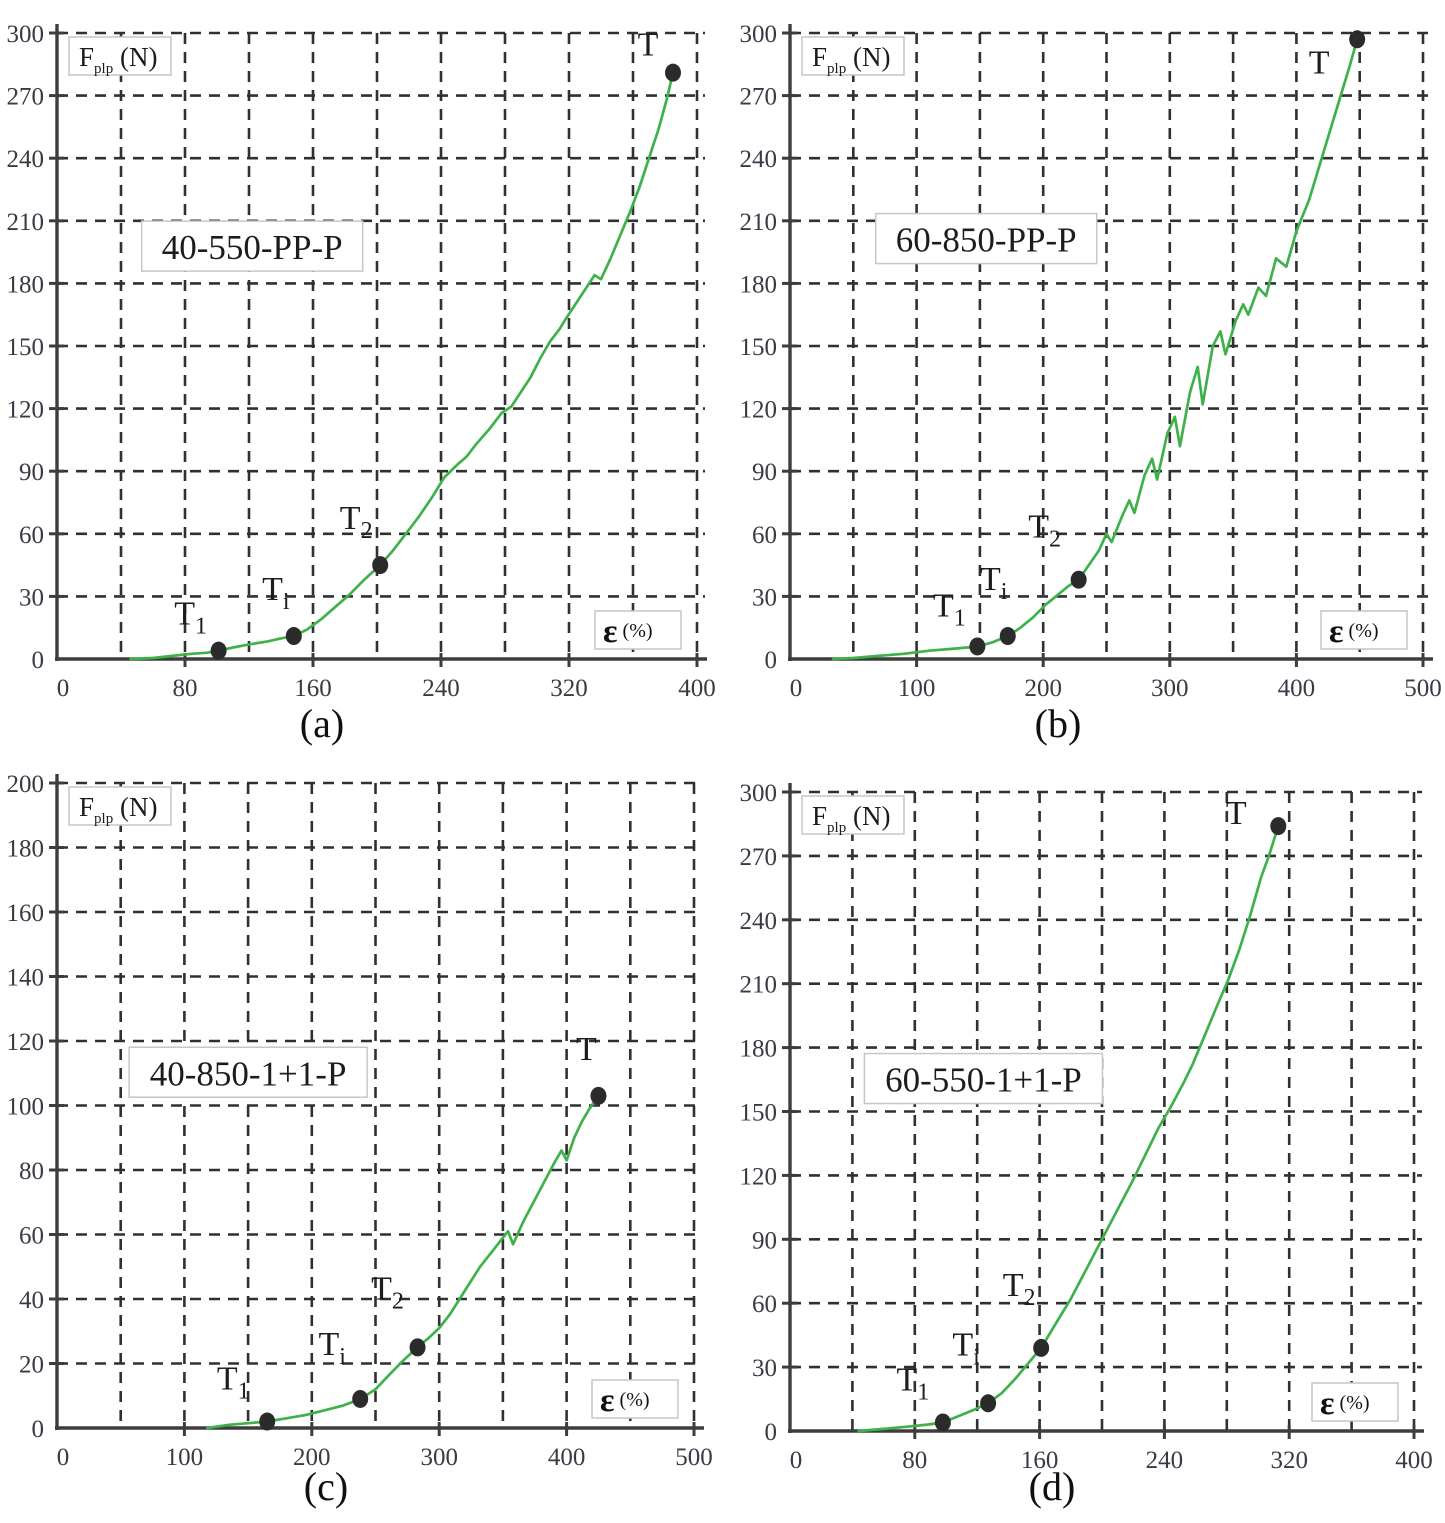 Image resolution: width=1445 pixels, height=1523 pixels. Describe the element at coordinates (31, 1300) in the screenshot. I see `y-tick-label: 40` at that location.